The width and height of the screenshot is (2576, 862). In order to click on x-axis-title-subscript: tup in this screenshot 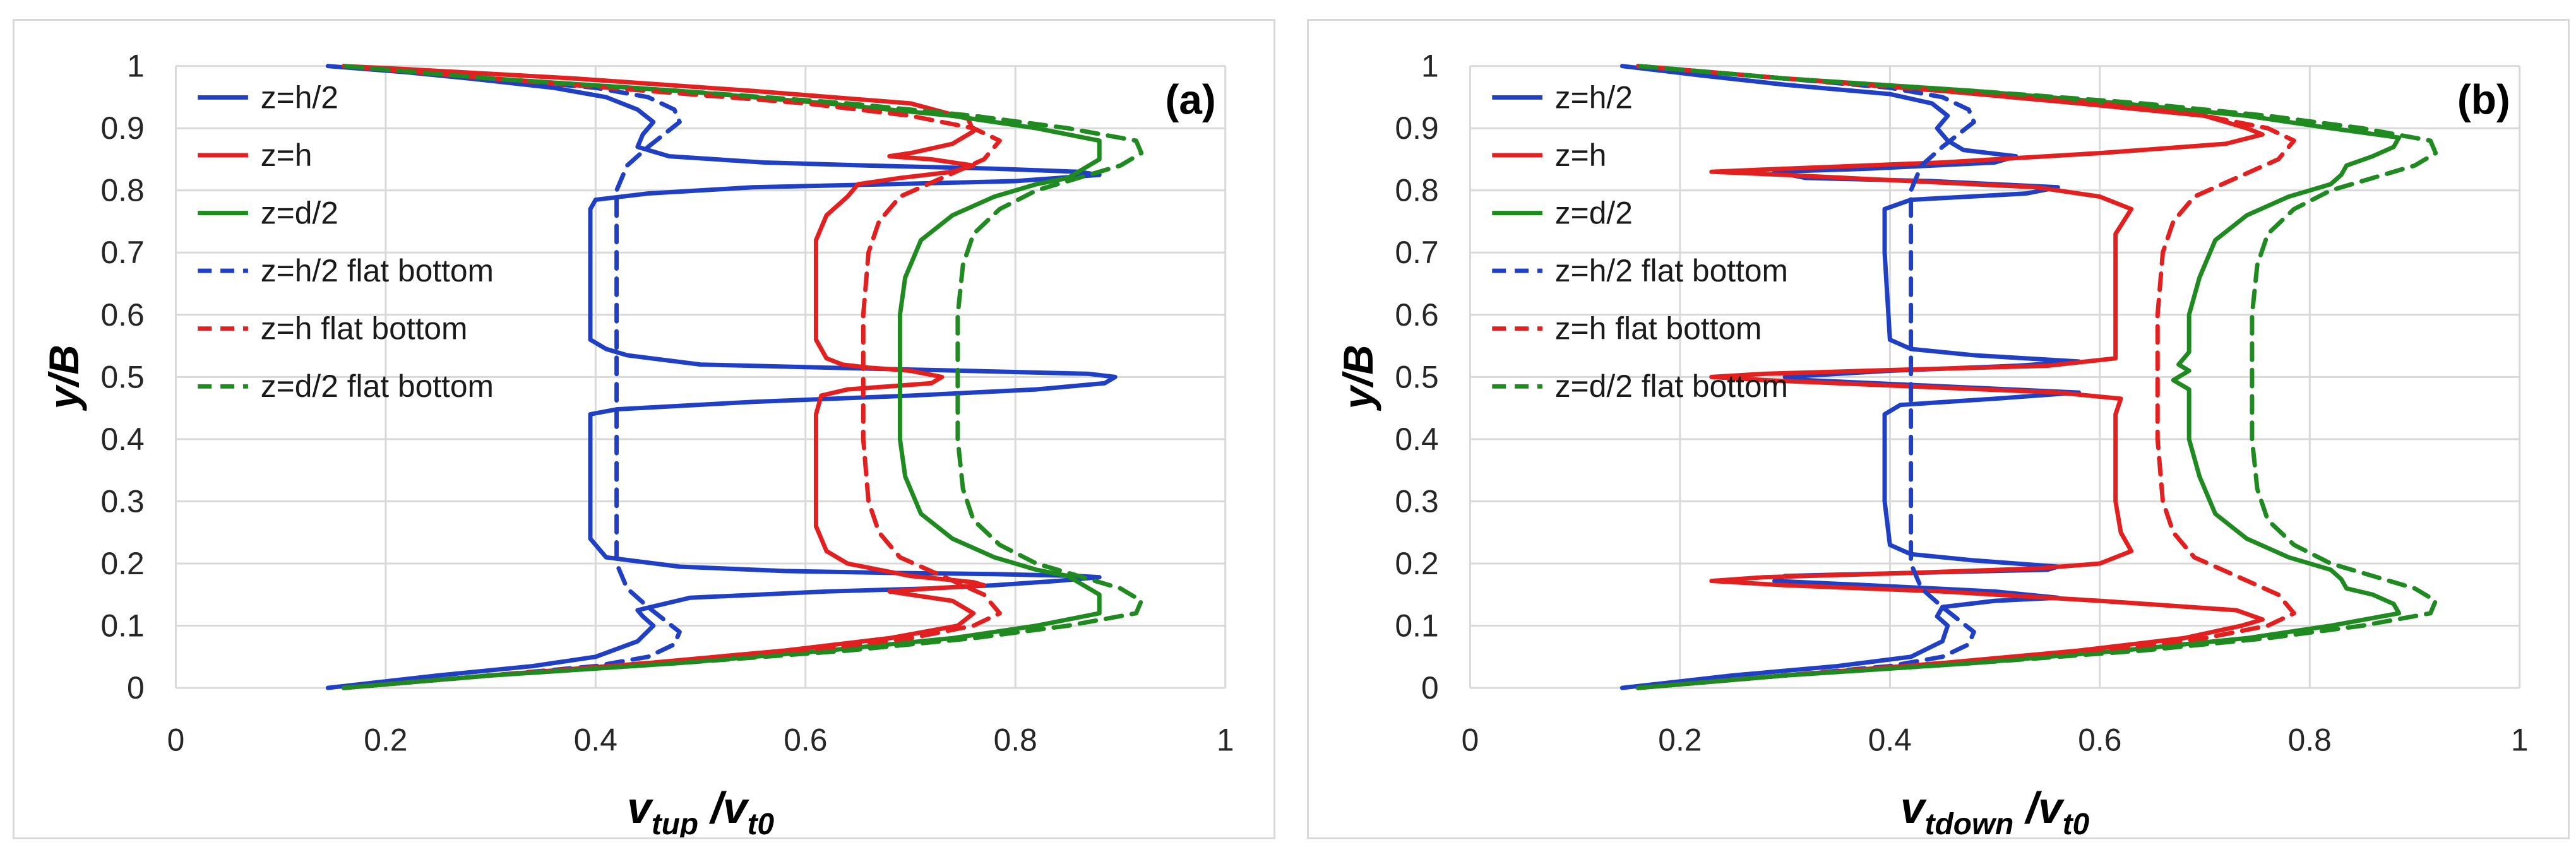, I will do `click(675, 822)`.